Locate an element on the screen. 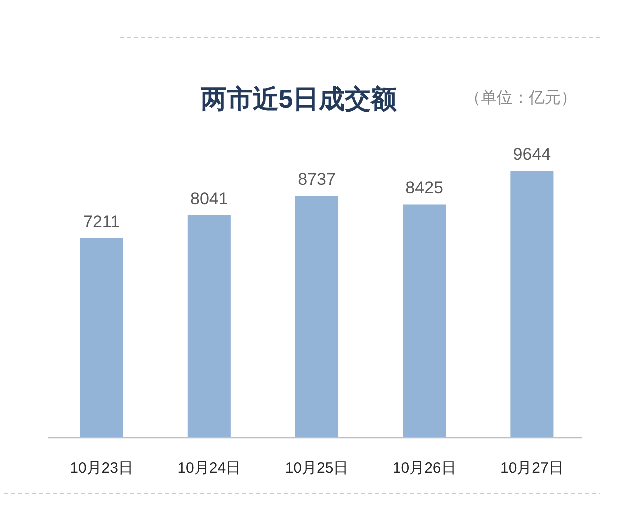  title: 两市近5日成交额 is located at coordinates (299, 99).